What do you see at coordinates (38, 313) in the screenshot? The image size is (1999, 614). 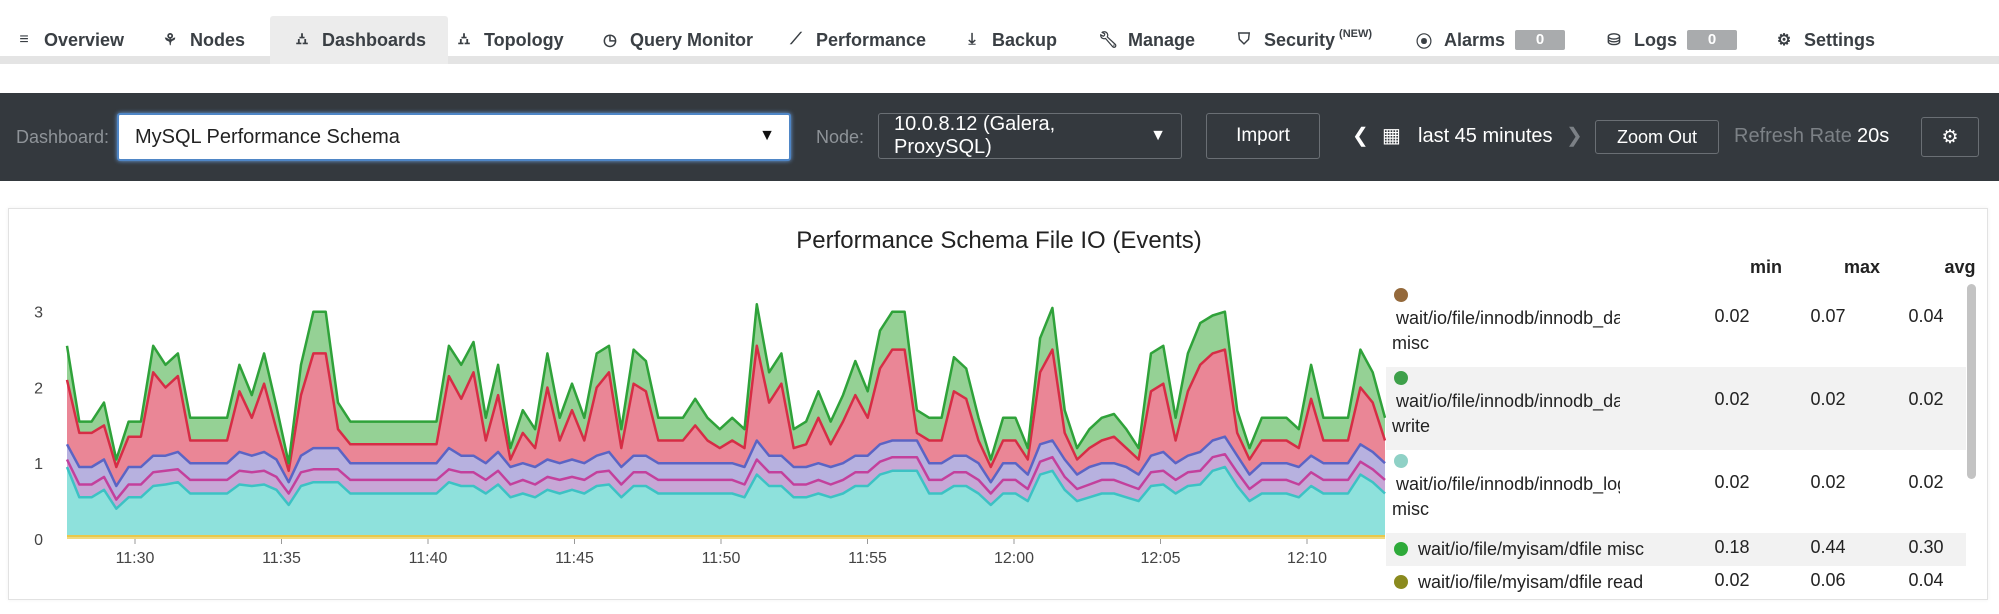 I see `y-tick-label: 3` at bounding box center [38, 313].